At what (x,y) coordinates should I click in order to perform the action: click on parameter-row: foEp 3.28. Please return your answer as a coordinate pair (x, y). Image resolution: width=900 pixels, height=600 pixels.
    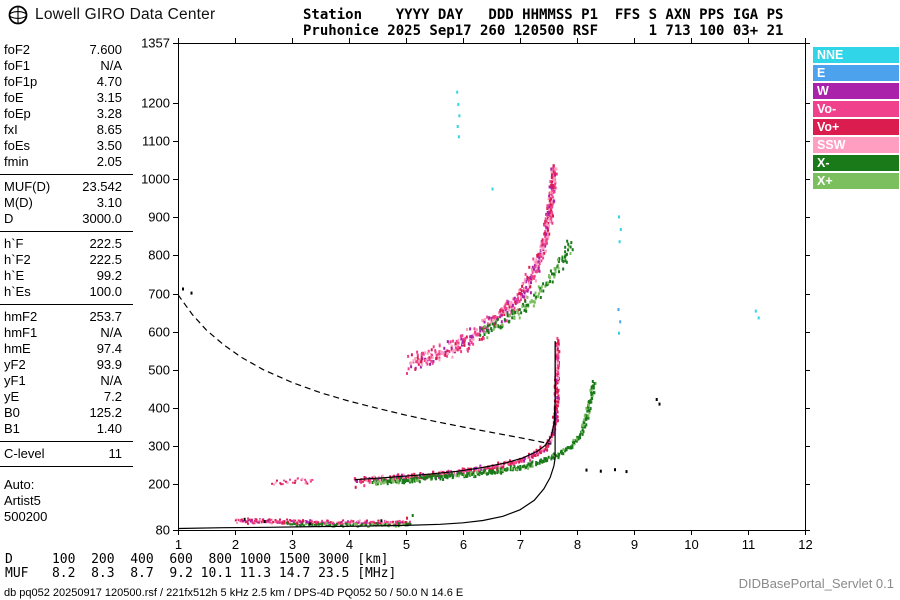
    Looking at the image, I should click on (66, 114).